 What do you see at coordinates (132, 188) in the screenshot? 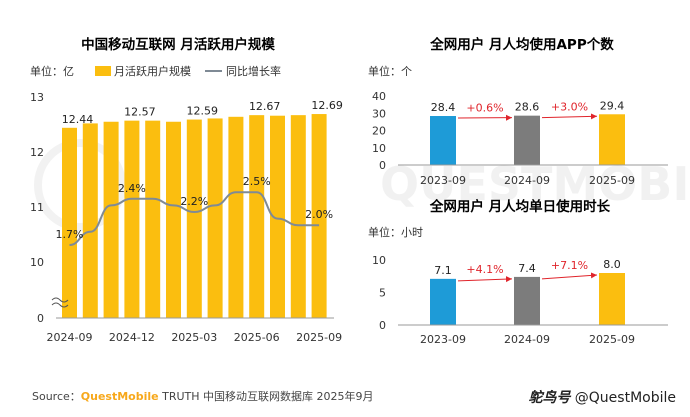
I see `growth-rate-label: 2.4%` at bounding box center [132, 188].